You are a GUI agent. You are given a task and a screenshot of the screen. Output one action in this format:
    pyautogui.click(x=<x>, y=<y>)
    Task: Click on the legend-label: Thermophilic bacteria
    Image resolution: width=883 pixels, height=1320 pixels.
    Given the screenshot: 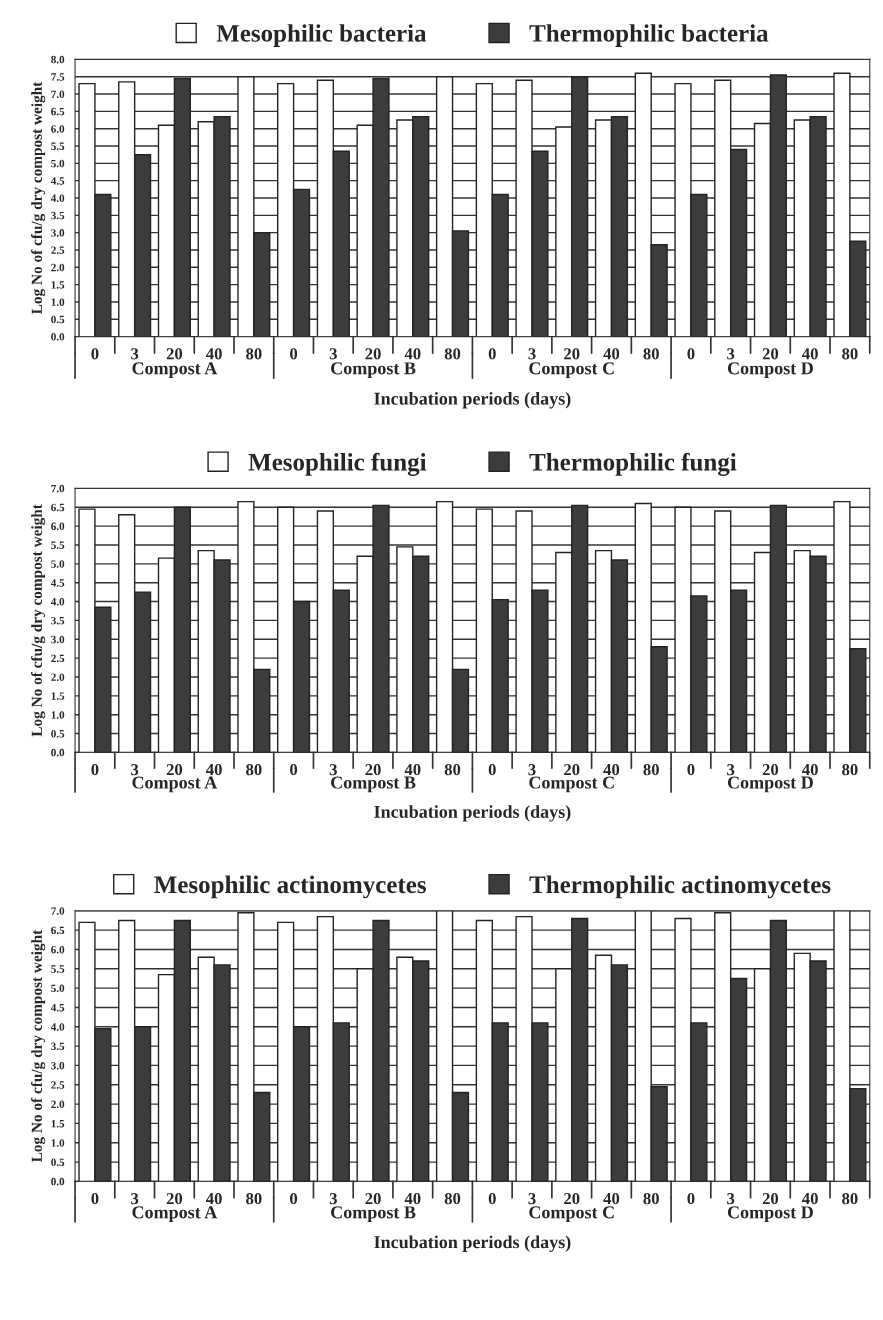 What is the action you would take?
    pyautogui.click(x=649, y=35)
    